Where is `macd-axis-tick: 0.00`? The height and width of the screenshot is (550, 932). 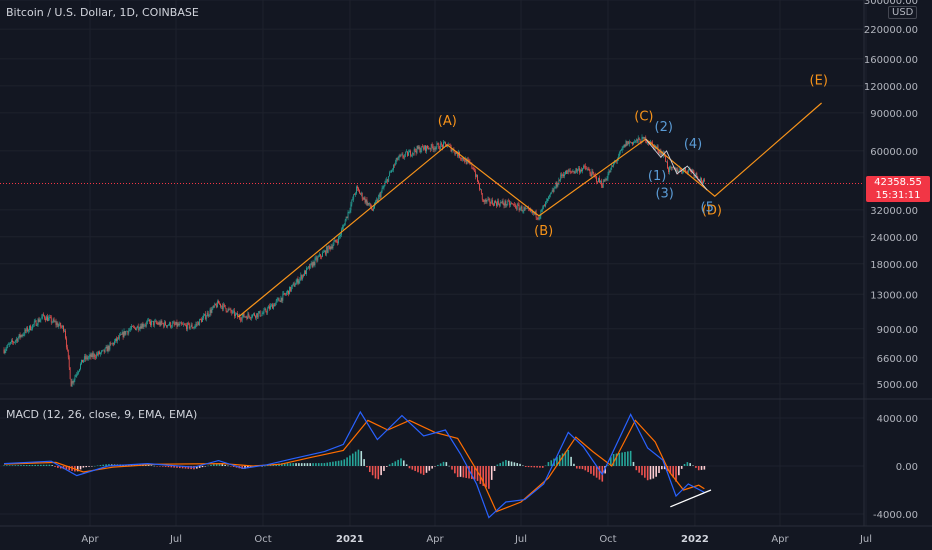
macd-axis-tick: 0.00 is located at coordinates (907, 467).